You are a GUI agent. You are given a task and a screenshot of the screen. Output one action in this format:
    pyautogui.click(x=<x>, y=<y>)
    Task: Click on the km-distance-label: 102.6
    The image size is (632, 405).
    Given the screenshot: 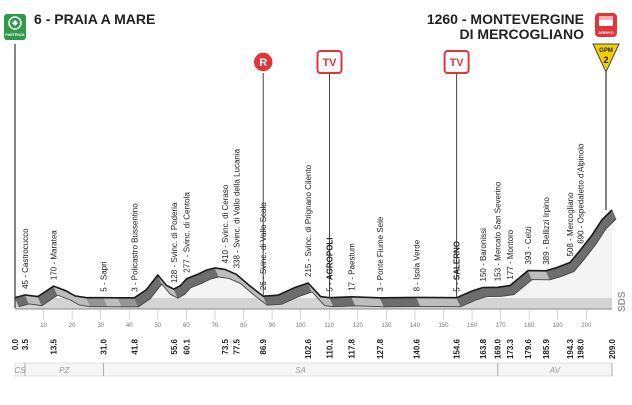 What is the action you would take?
    pyautogui.click(x=308, y=348)
    